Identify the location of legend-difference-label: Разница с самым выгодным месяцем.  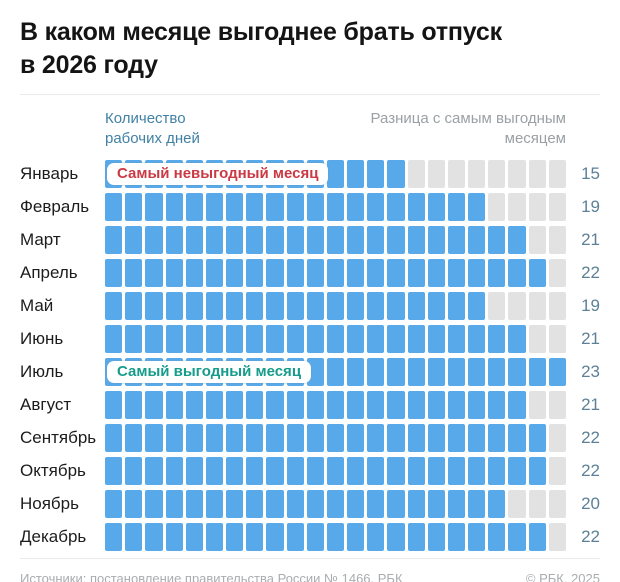
(468, 128).